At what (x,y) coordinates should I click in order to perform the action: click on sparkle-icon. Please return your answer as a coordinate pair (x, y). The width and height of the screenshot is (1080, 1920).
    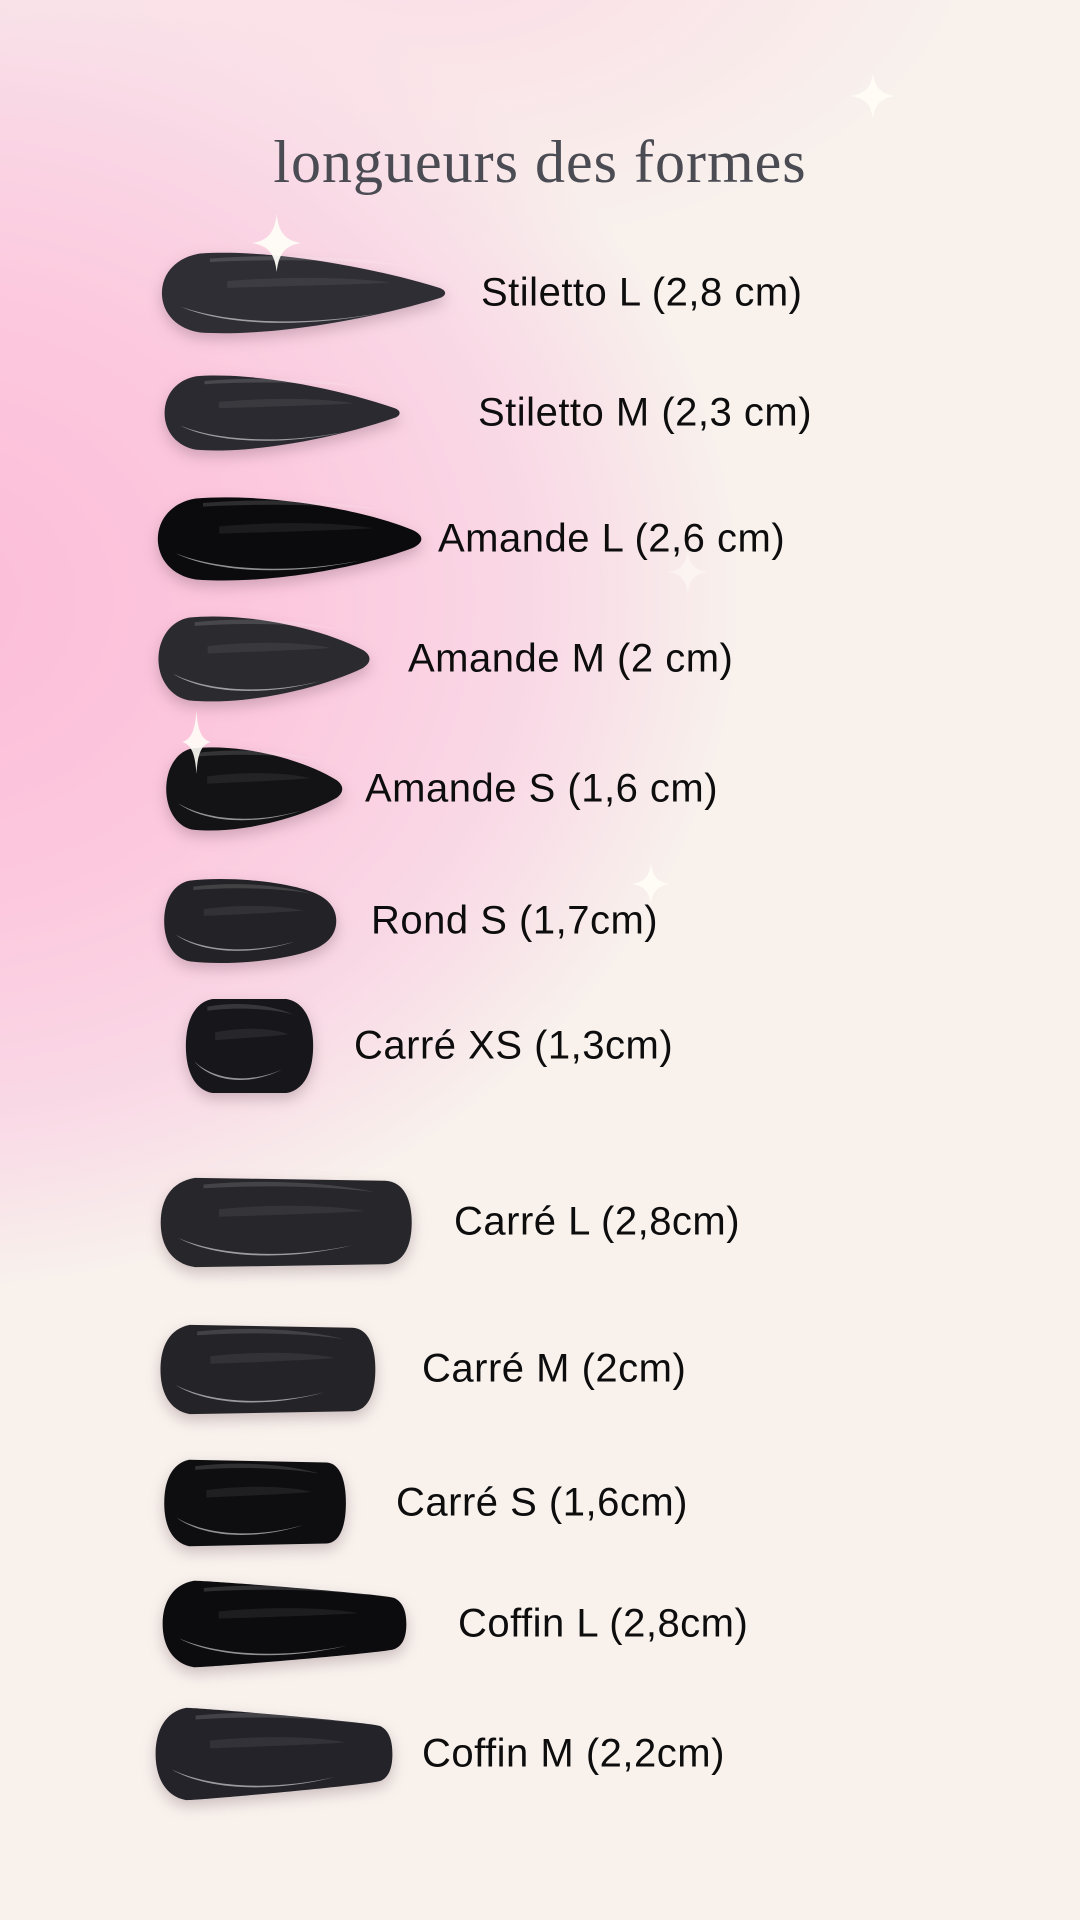
    Looking at the image, I should click on (873, 96).